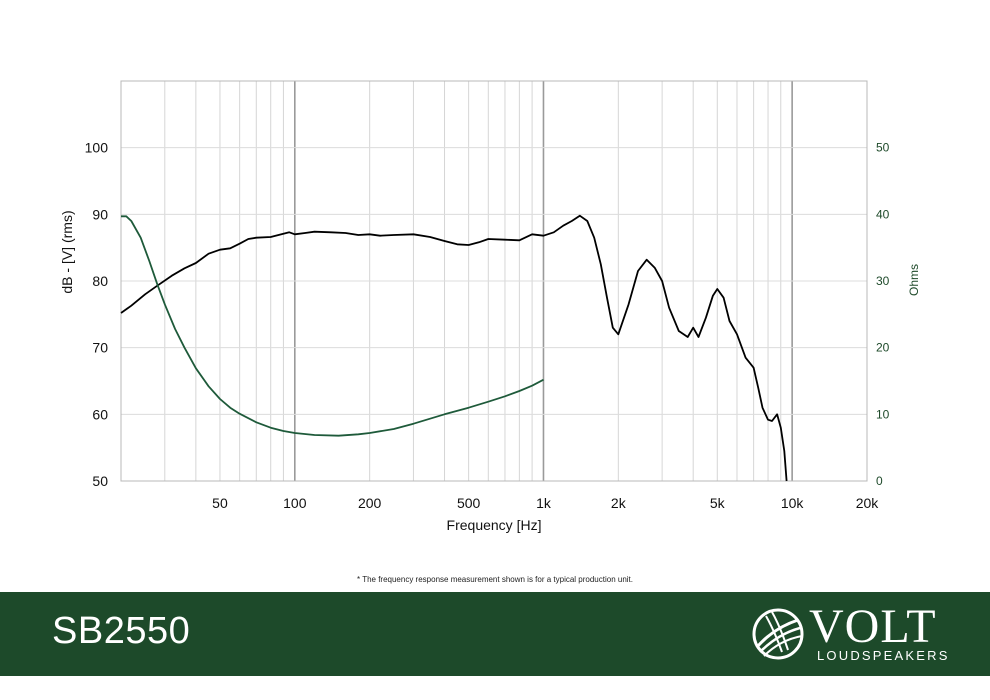 The height and width of the screenshot is (700, 990). What do you see at coordinates (778, 634) in the screenshot?
I see `volt-logo-icon` at bounding box center [778, 634].